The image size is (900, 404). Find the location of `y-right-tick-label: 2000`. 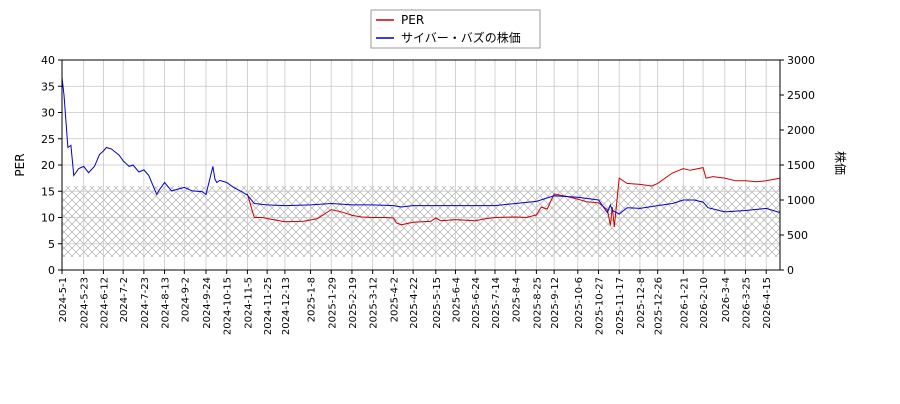

y-right-tick-label: 2000 is located at coordinates (801, 130).